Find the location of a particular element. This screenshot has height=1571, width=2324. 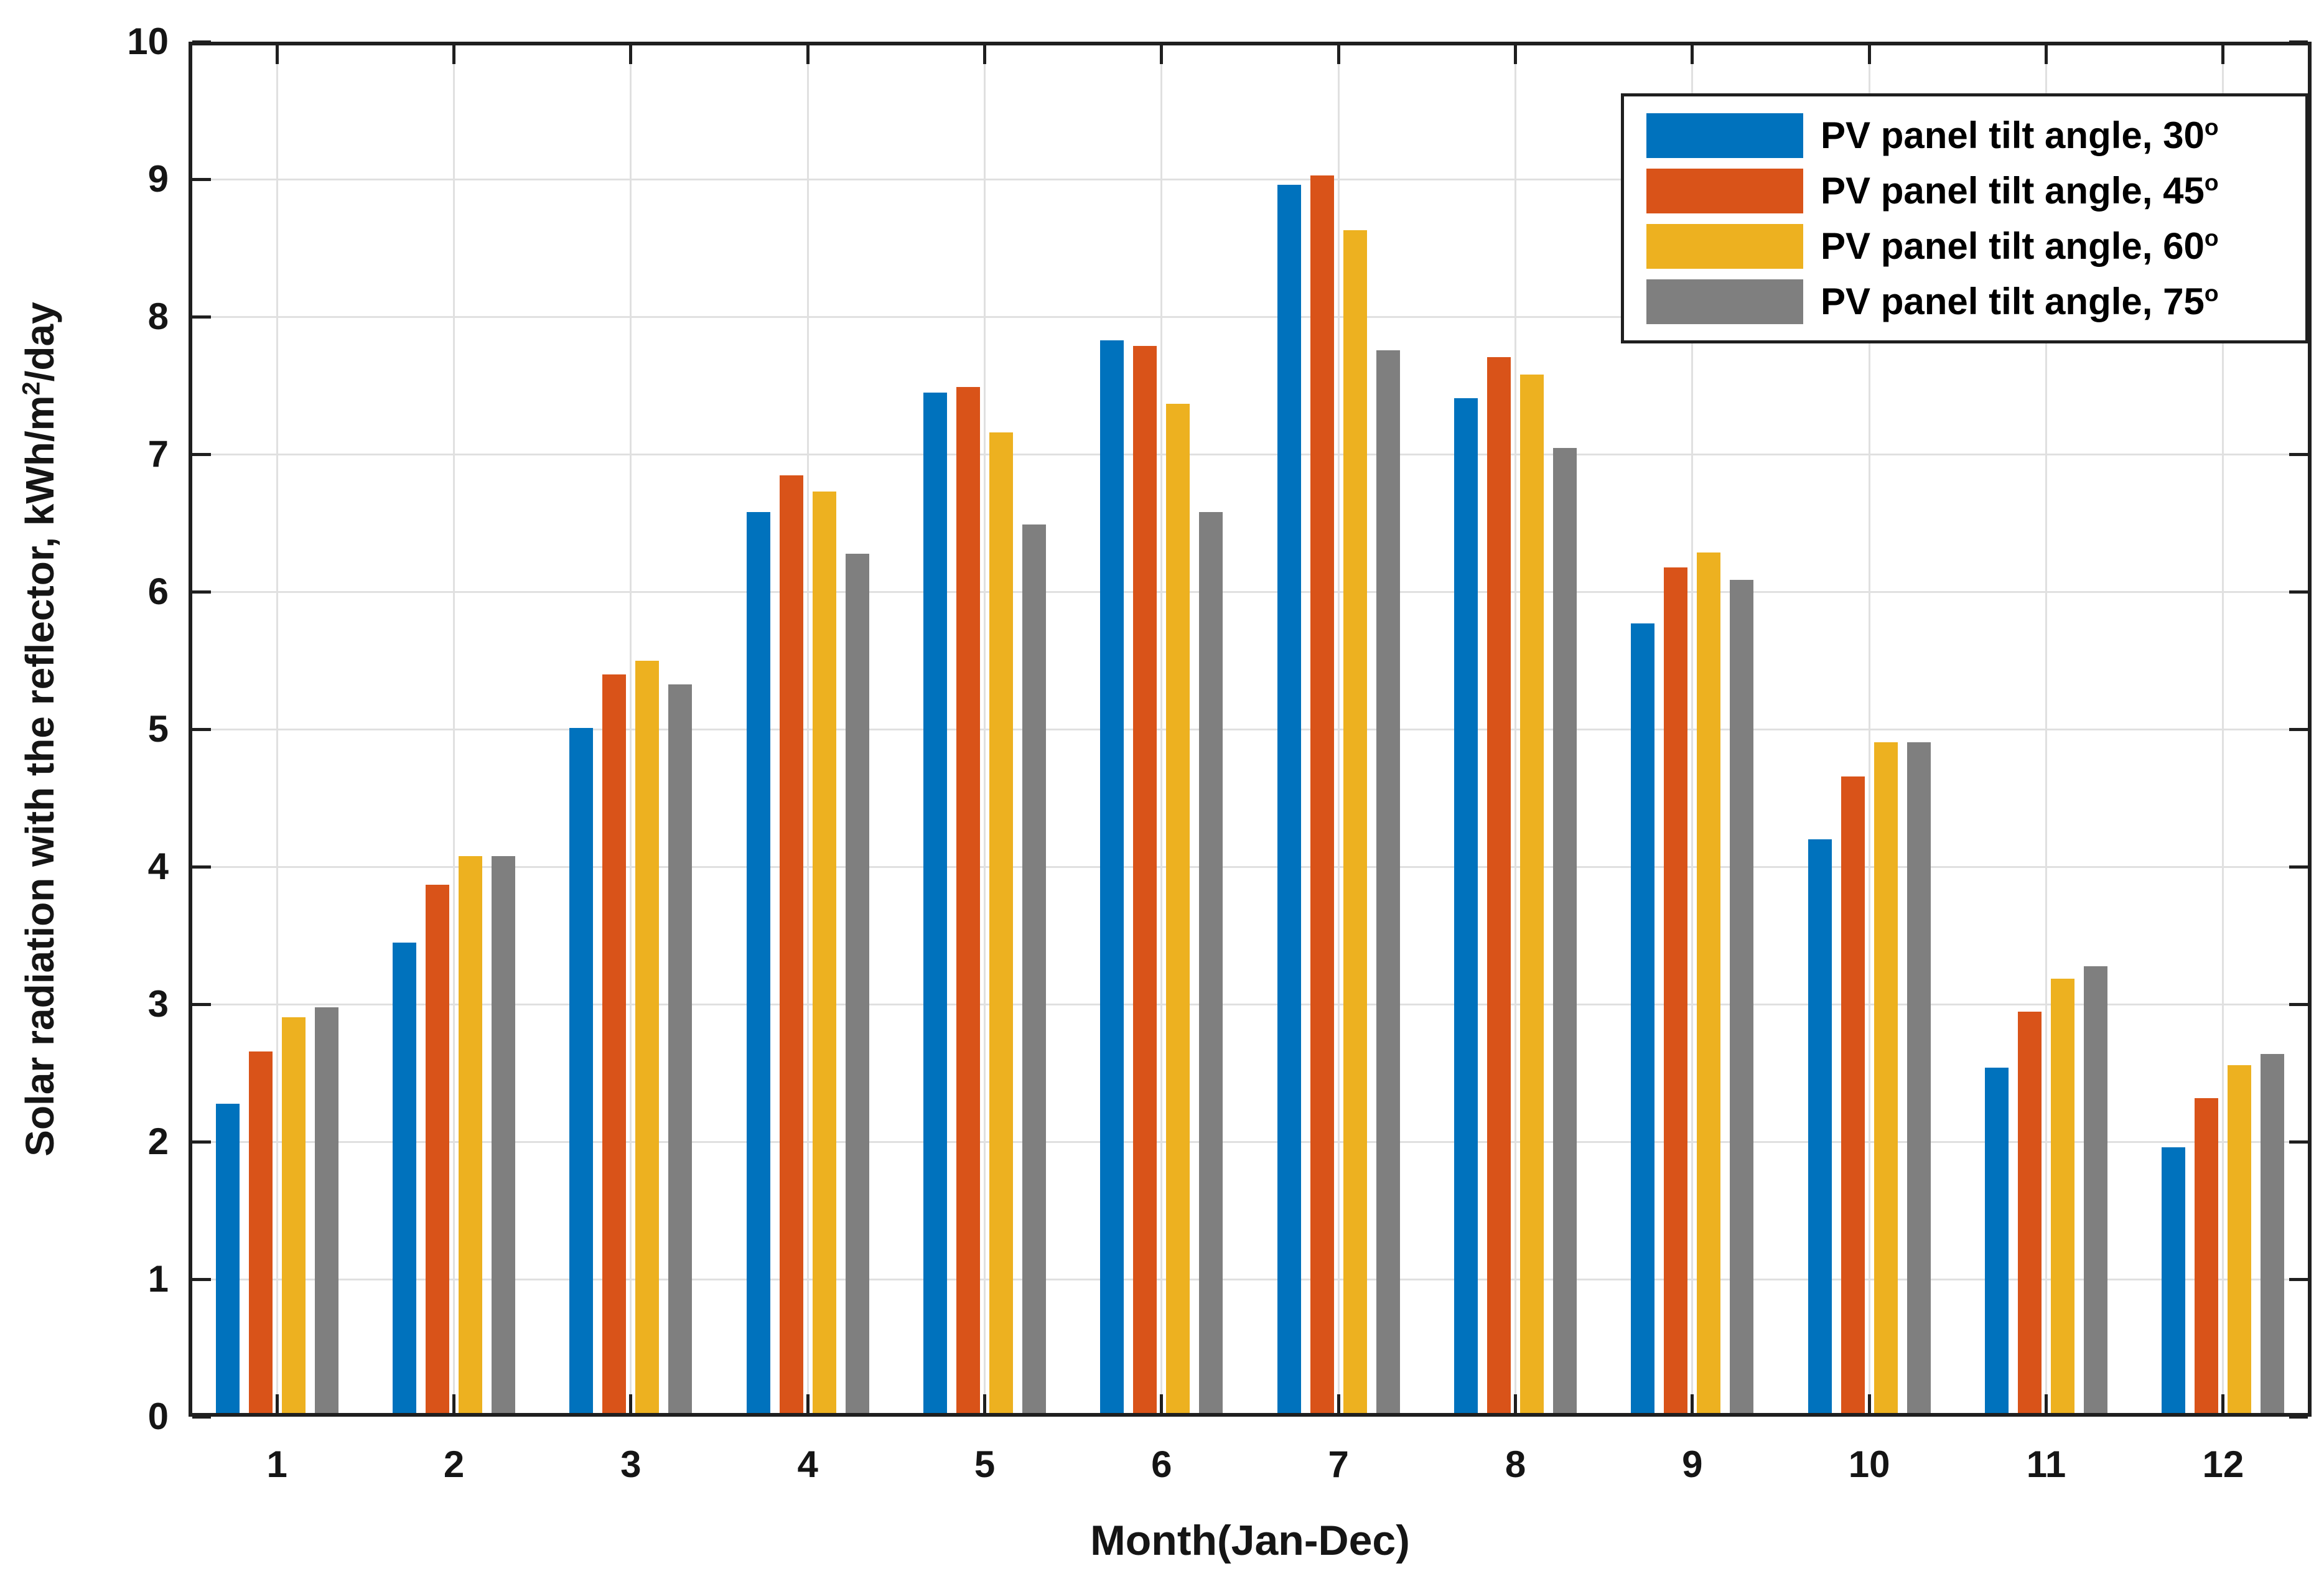

legend-item: PV panel tilt angle, 30o is located at coordinates (1975, 135).